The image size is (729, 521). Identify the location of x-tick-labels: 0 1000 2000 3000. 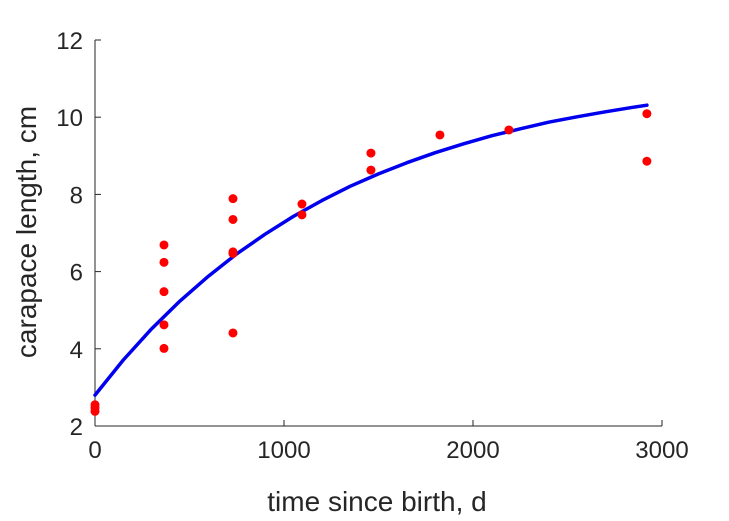
(388, 450).